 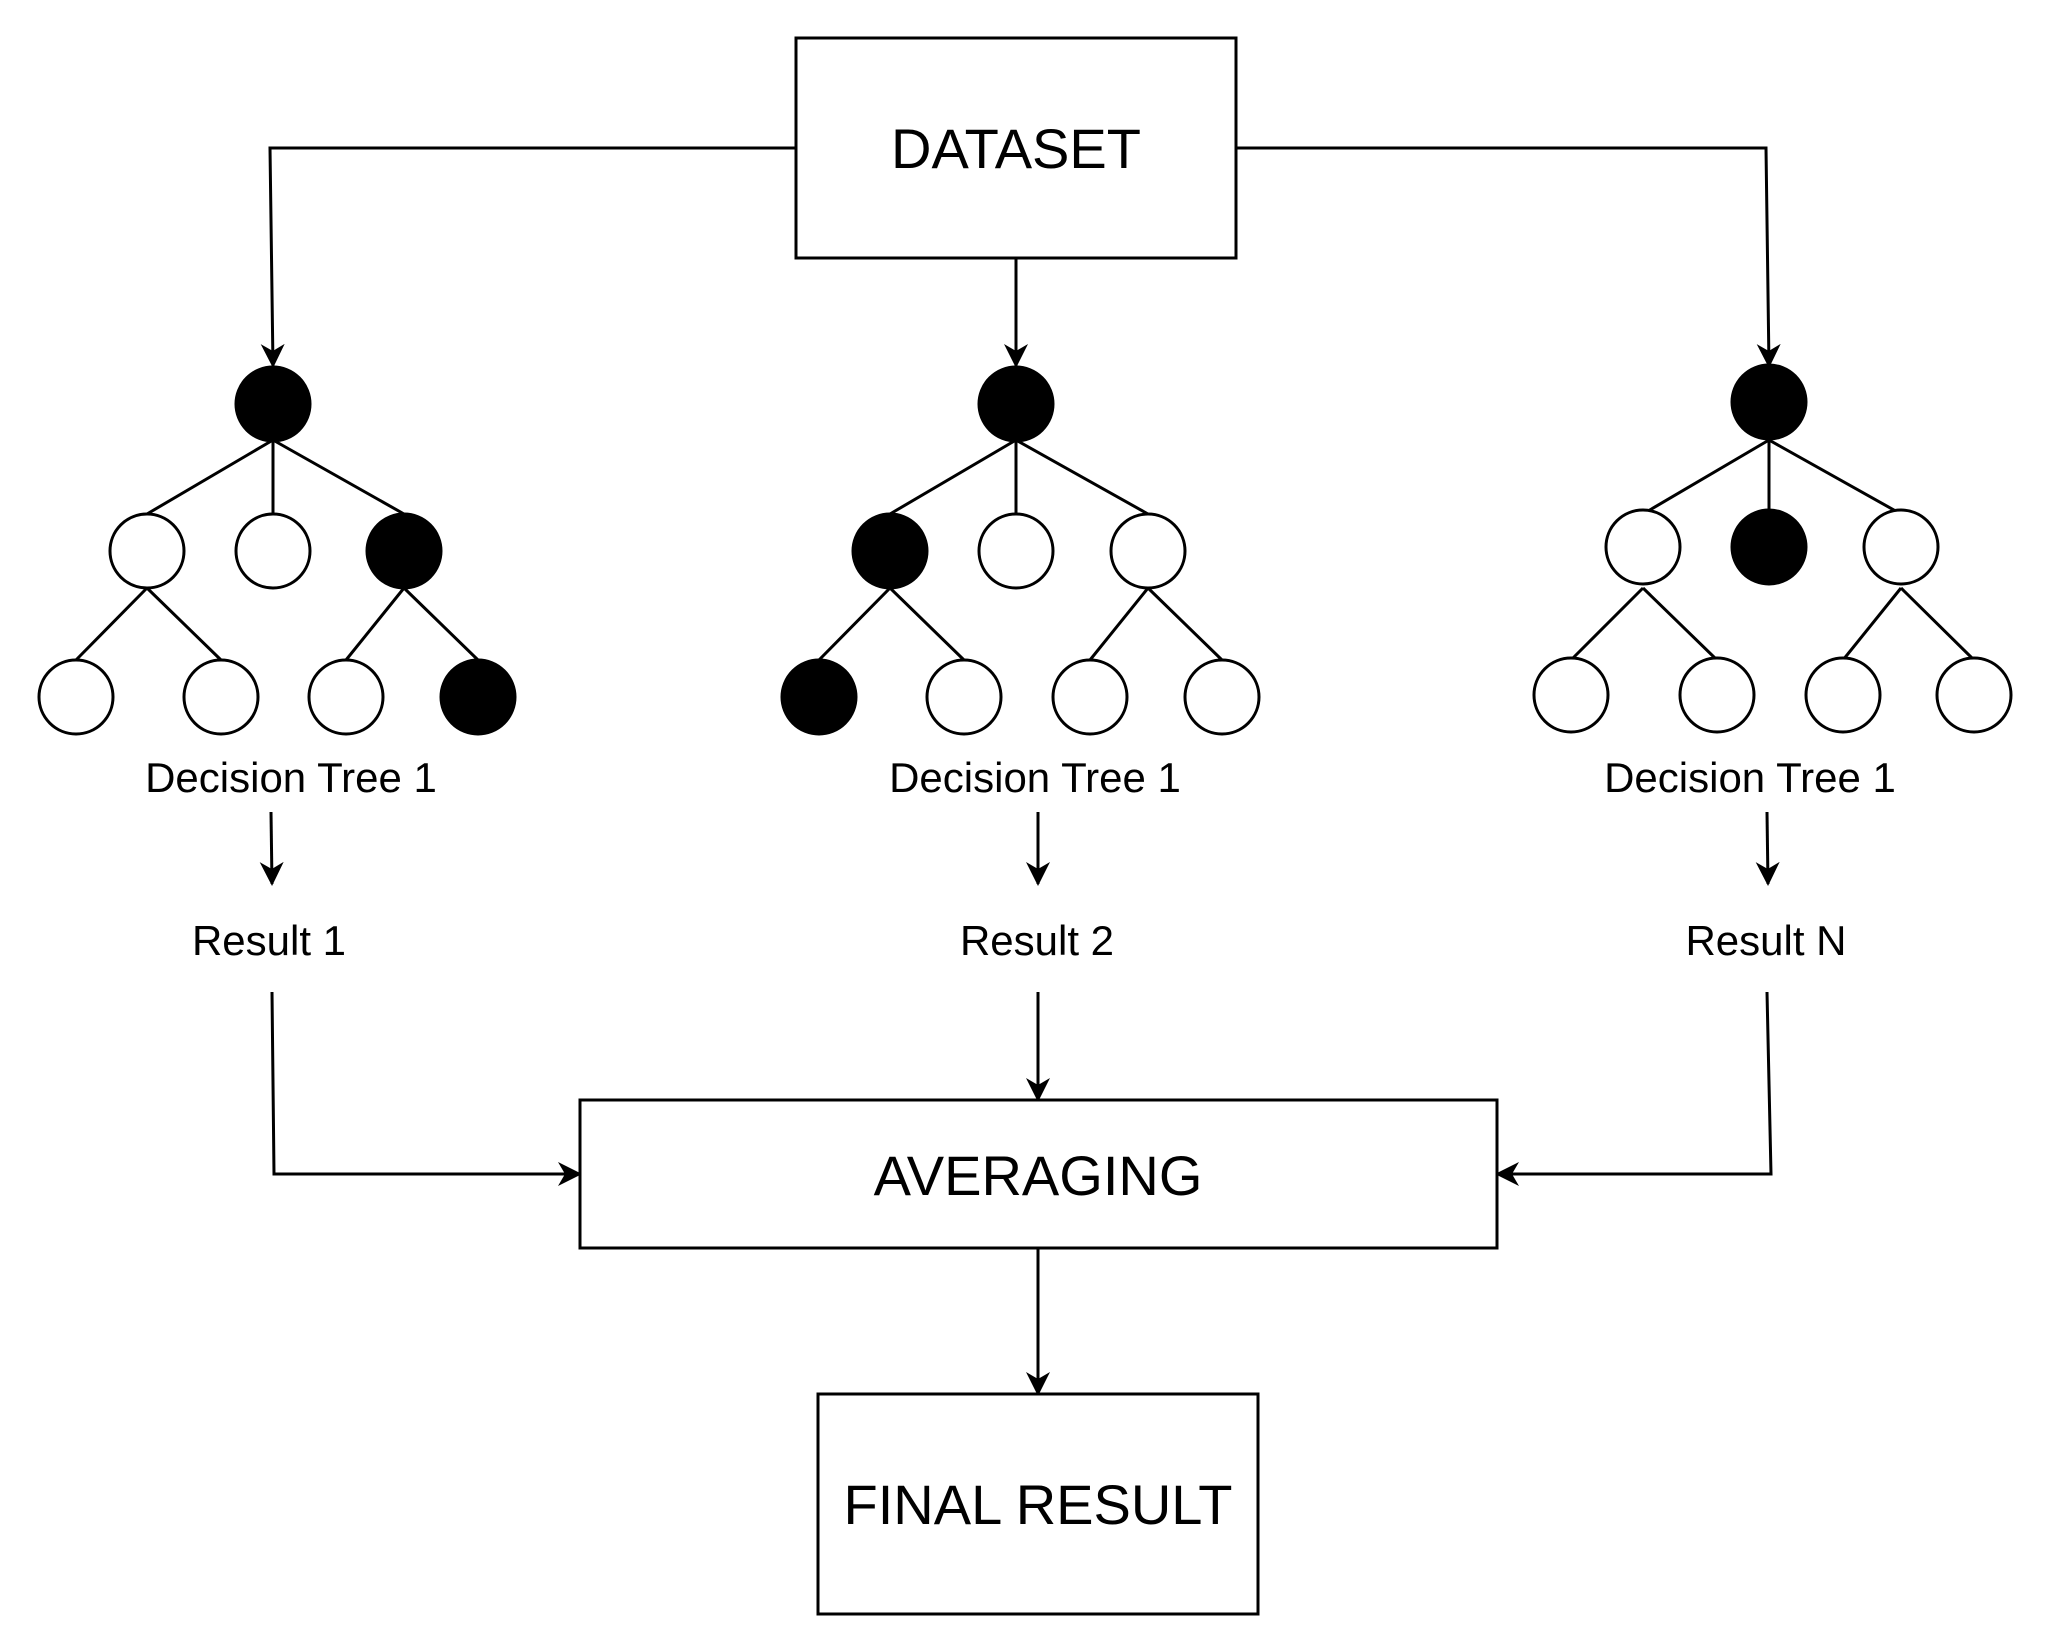 I want to click on dataset-label: DATASET, so click(x=1016, y=148).